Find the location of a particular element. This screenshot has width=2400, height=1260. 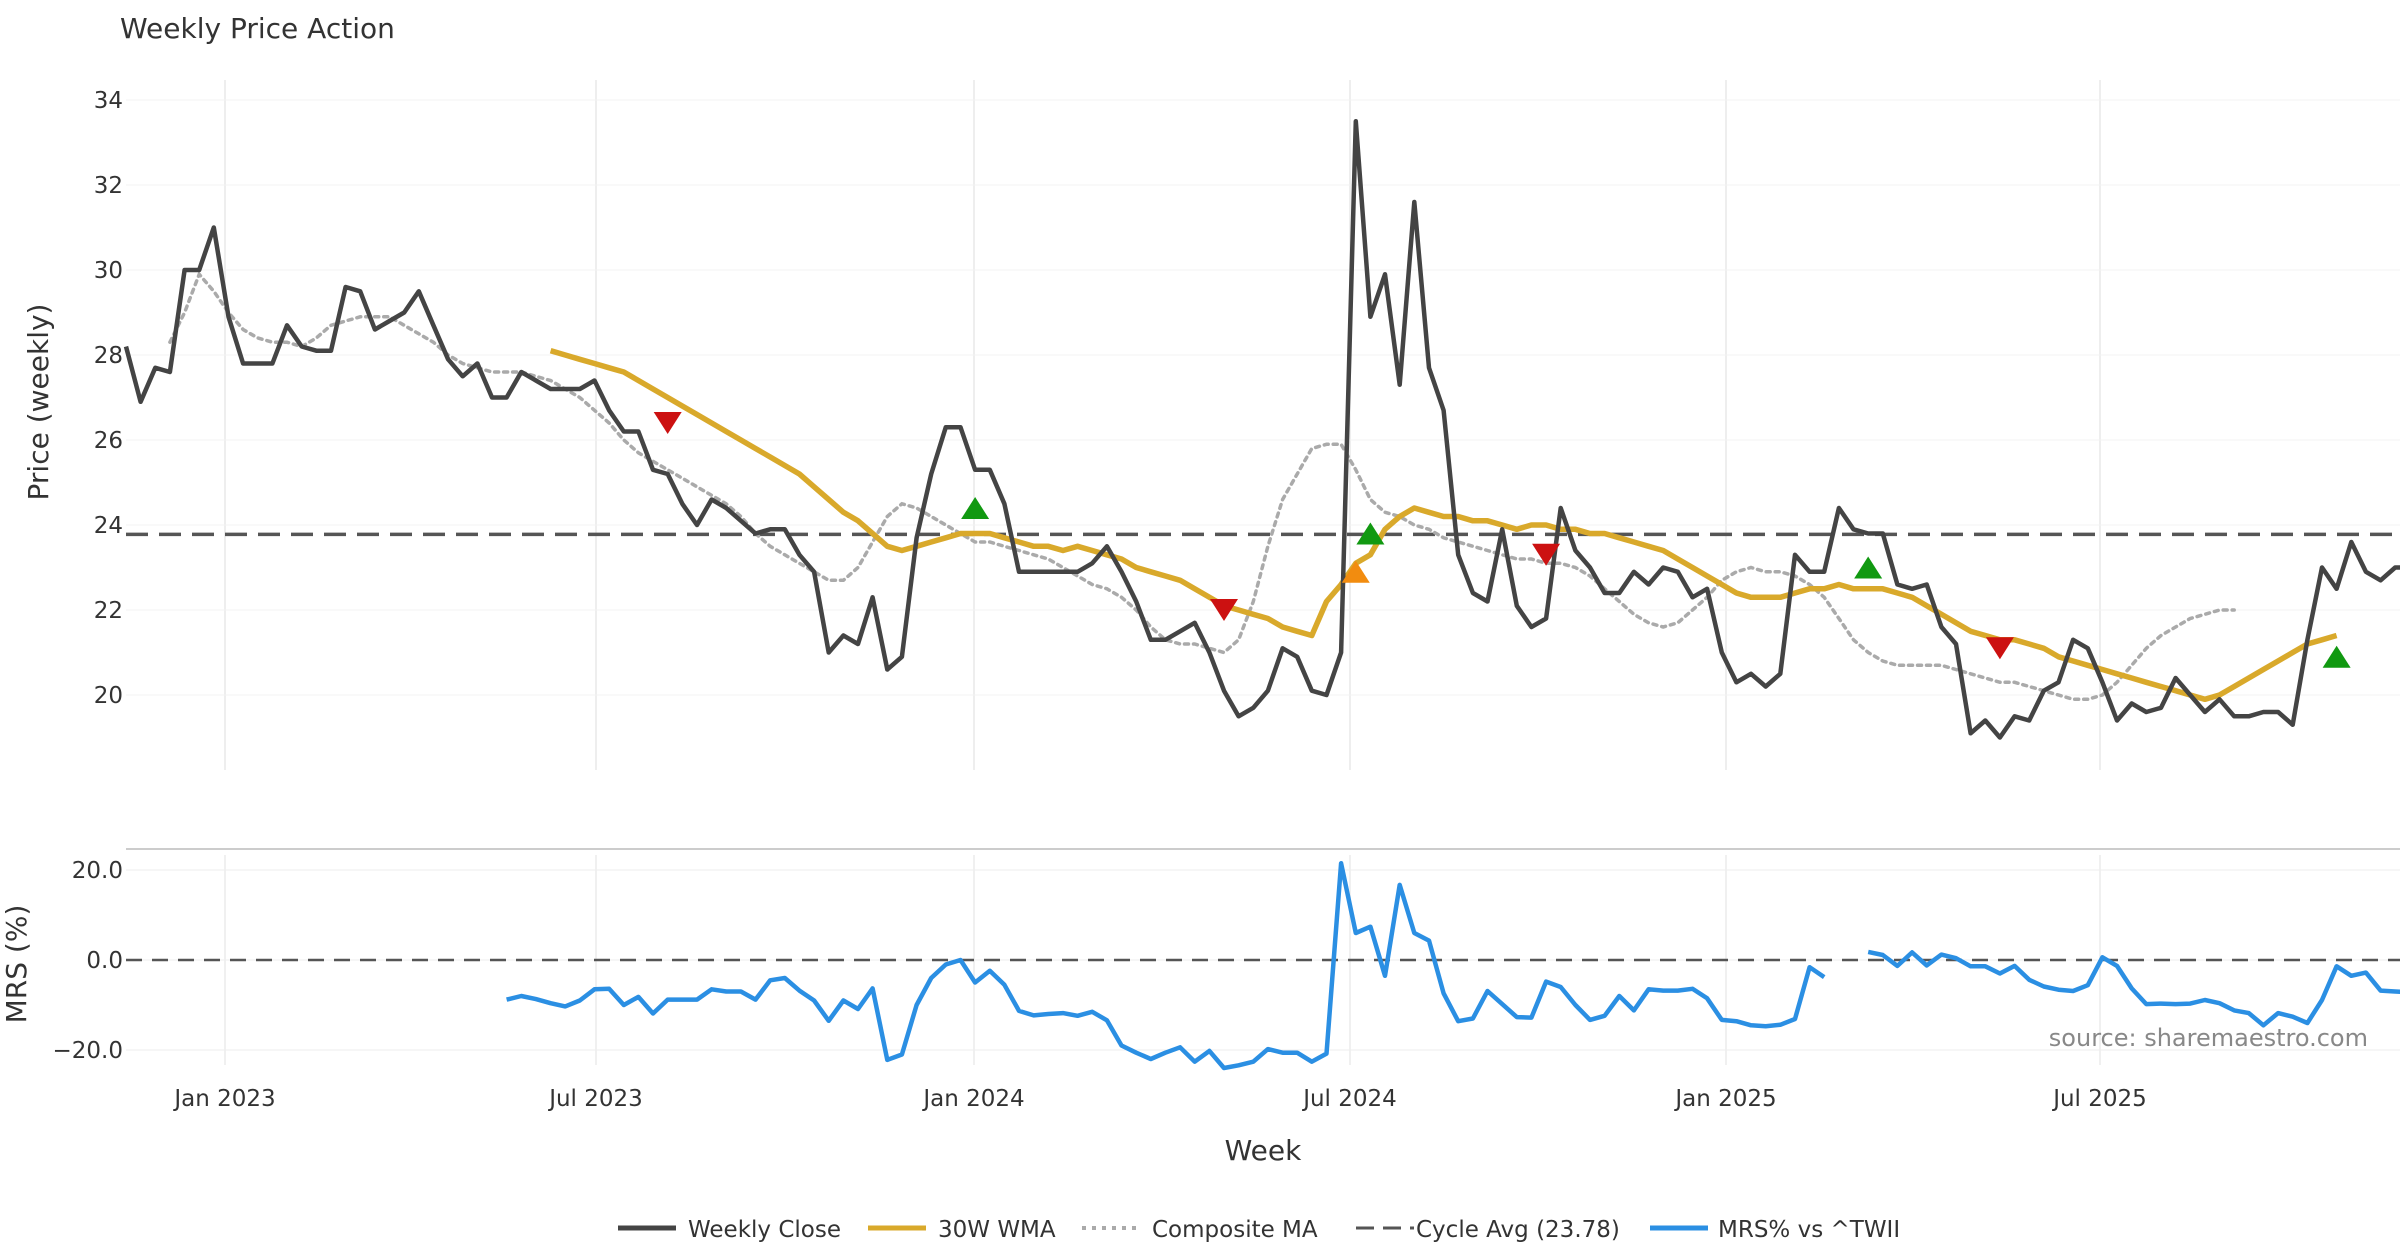

price-y-tick-0: 20 is located at coordinates (108, 696).